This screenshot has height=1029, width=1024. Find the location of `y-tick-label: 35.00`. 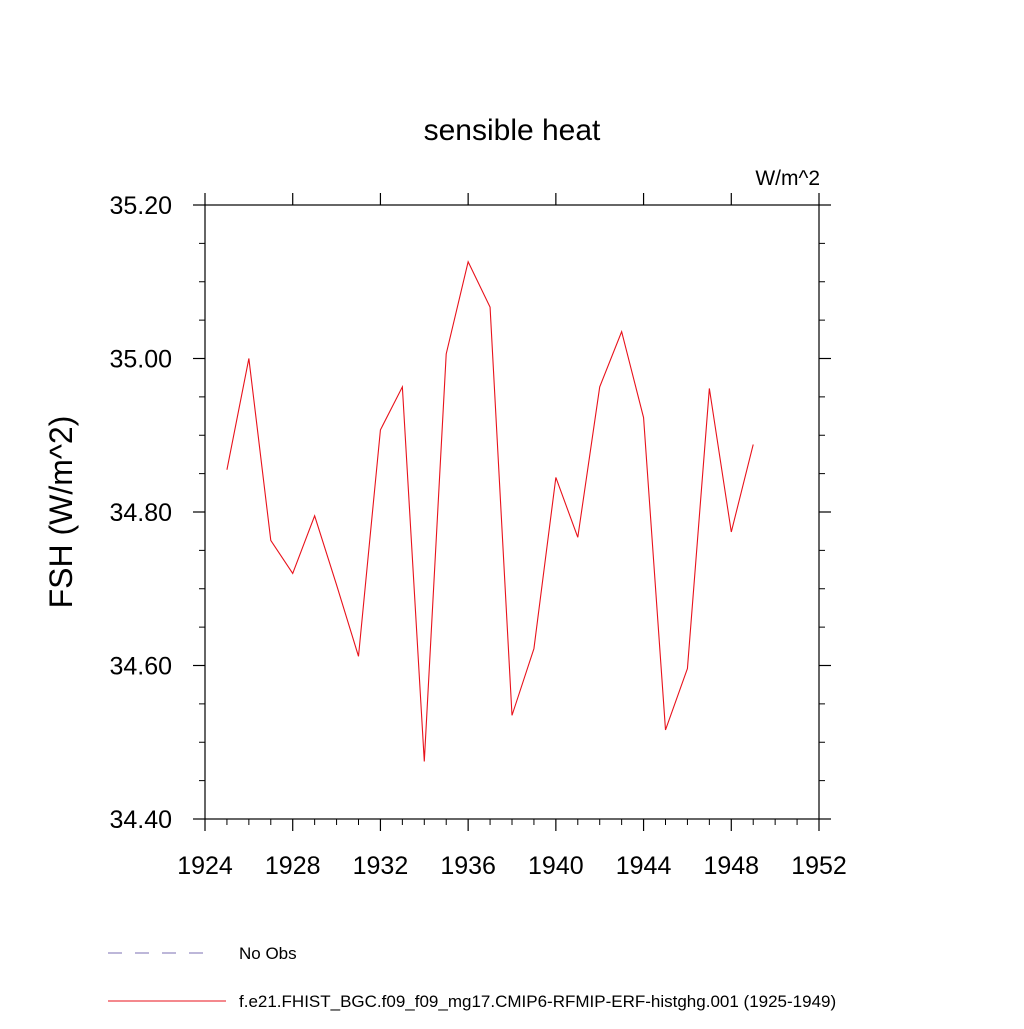

y-tick-label: 35.00 is located at coordinates (140, 360).